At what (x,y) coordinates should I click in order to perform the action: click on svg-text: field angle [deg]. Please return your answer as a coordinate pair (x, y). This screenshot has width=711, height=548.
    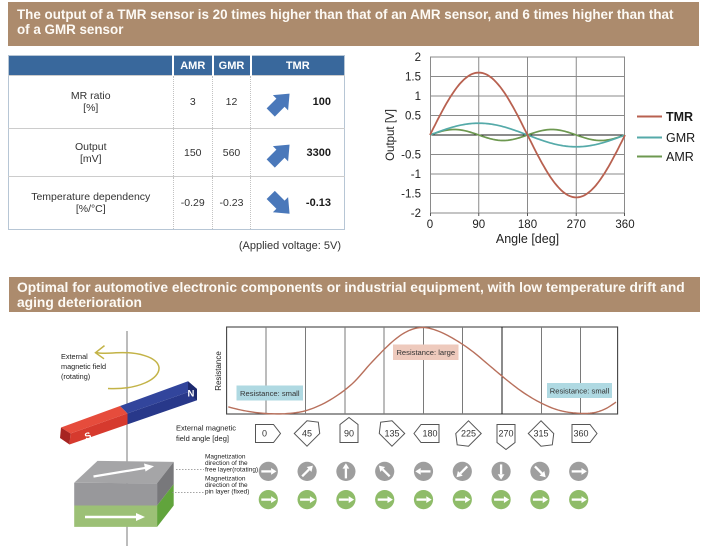
    Looking at the image, I should click on (202, 438).